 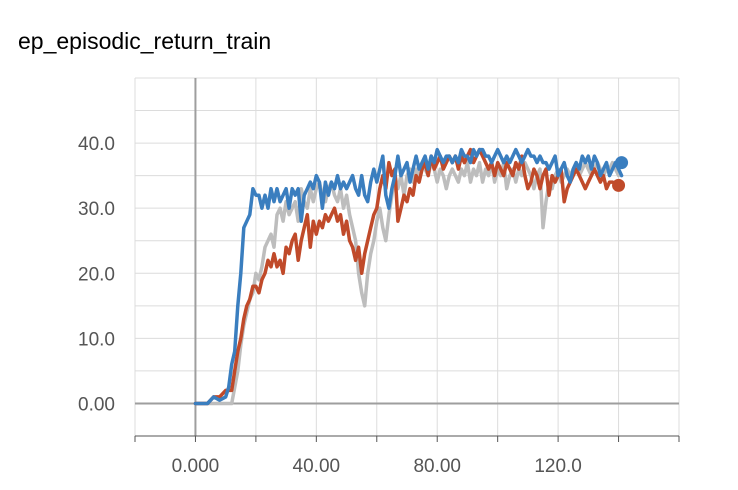 What do you see at coordinates (437, 466) in the screenshot?
I see `x-tick-label: 80.00` at bounding box center [437, 466].